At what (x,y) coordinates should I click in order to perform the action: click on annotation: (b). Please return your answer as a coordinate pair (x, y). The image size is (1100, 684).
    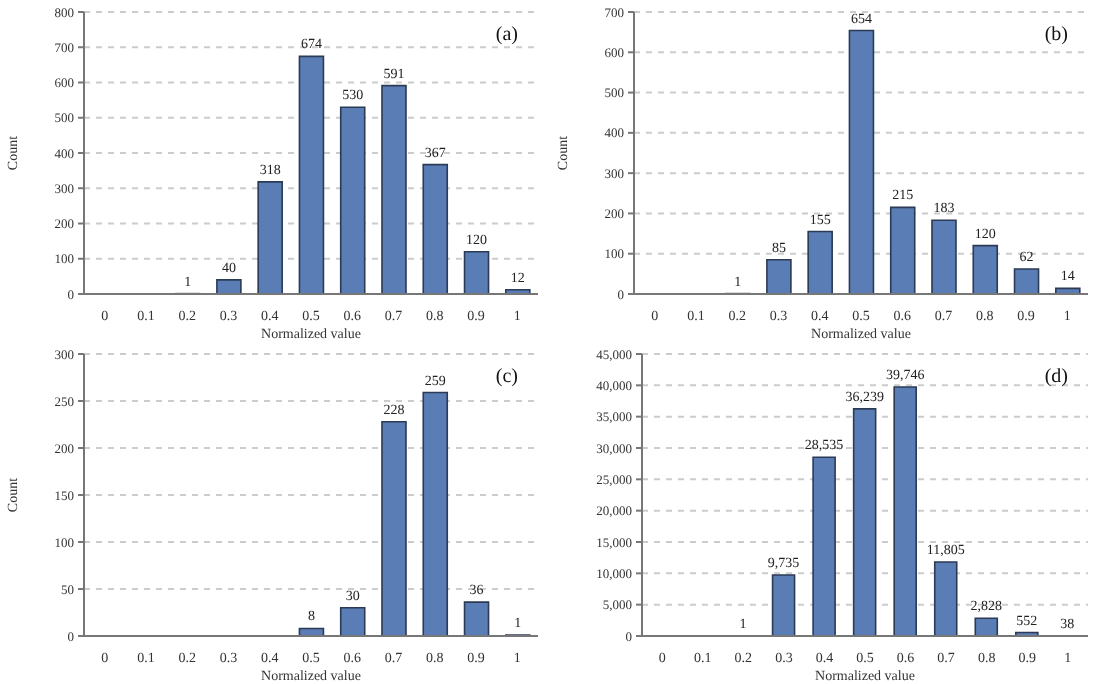
    Looking at the image, I should click on (1056, 35).